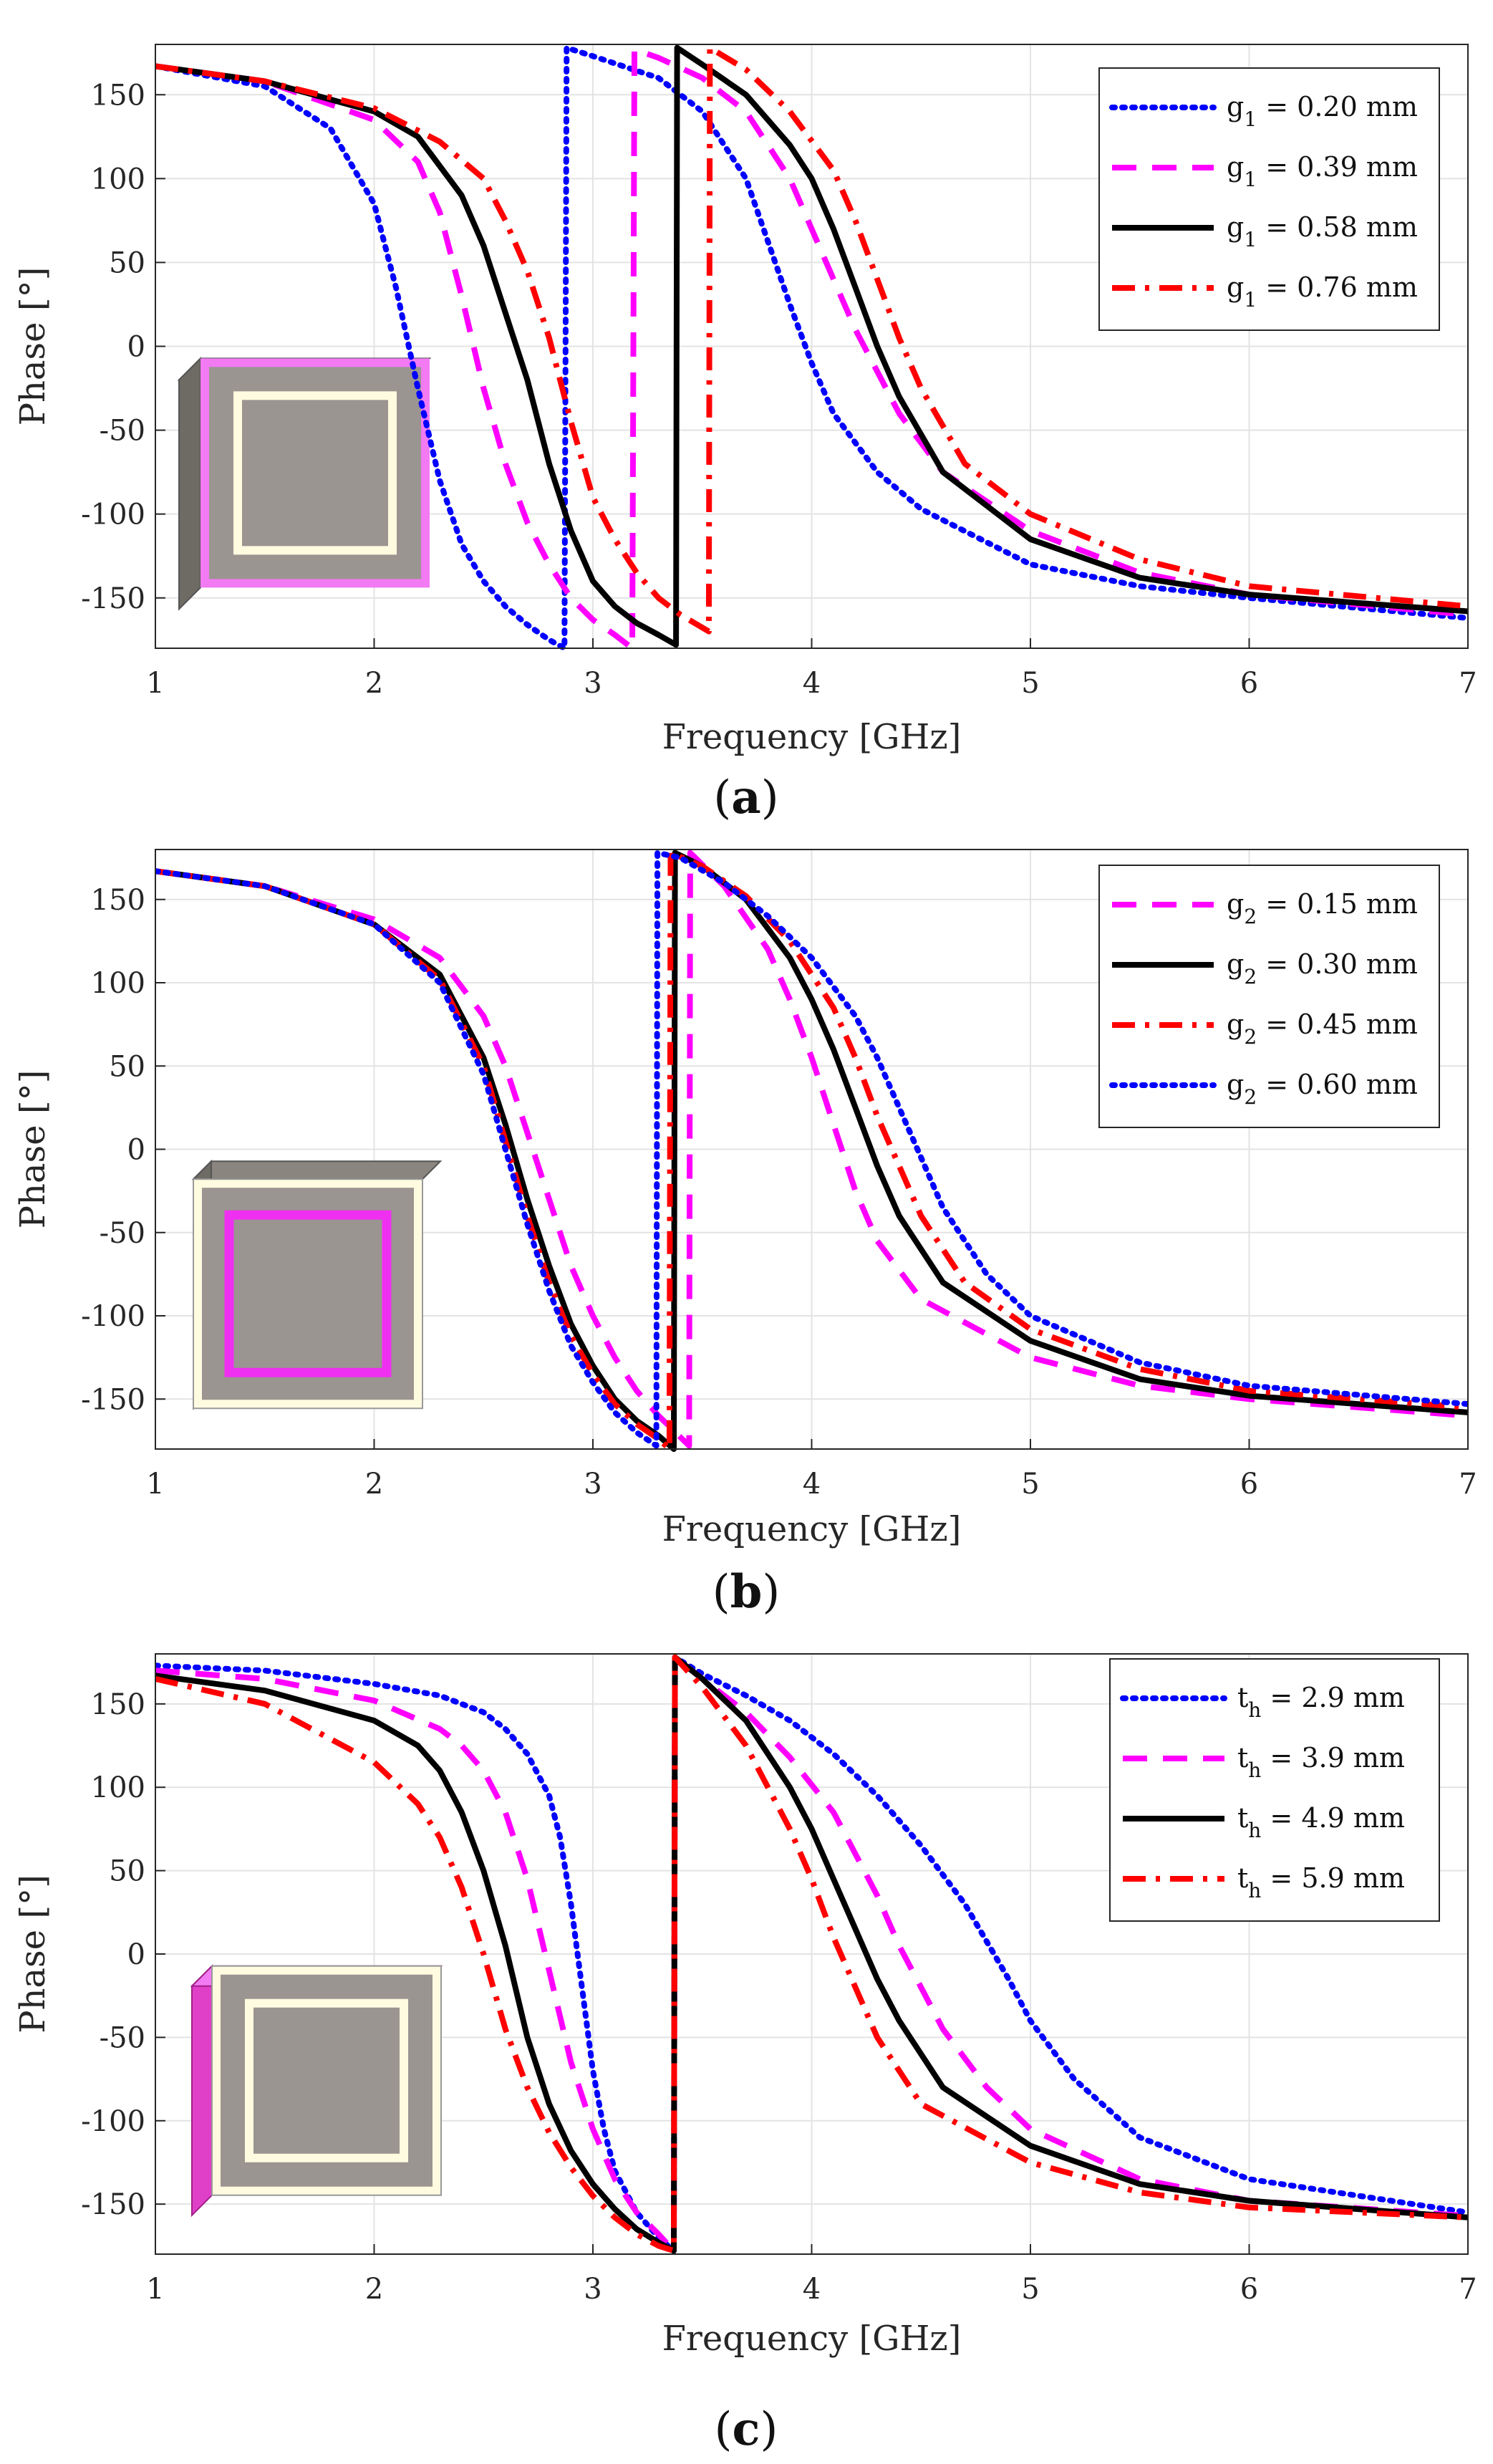  What do you see at coordinates (1322, 1029) in the screenshot?
I see `legend-entry: g2 = 0.45 mm` at bounding box center [1322, 1029].